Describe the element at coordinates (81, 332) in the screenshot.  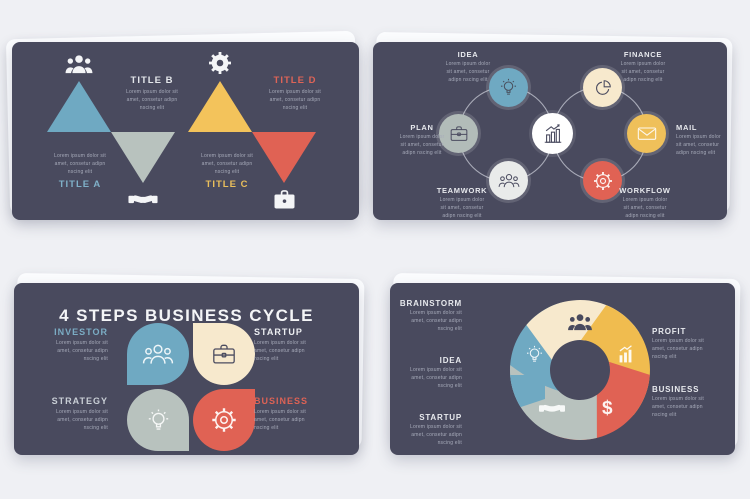
I see `item-title: INVESTOR` at that location.